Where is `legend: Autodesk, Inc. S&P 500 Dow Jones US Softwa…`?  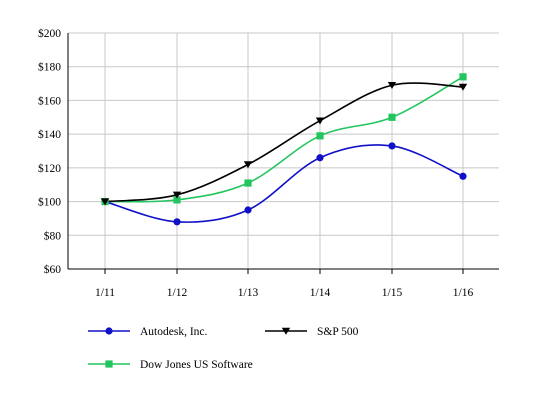
legend: Autodesk, Inc. S&P 500 Dow Jones US Softwa… is located at coordinates (223, 348).